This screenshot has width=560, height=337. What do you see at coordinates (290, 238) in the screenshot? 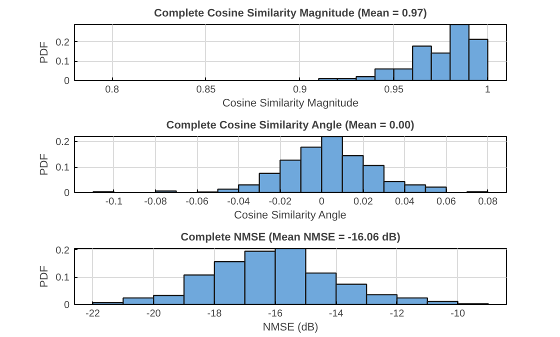
I see `chart-title: Complete NMSE (Mean NMSE = -16.06 dB)` at bounding box center [290, 238].